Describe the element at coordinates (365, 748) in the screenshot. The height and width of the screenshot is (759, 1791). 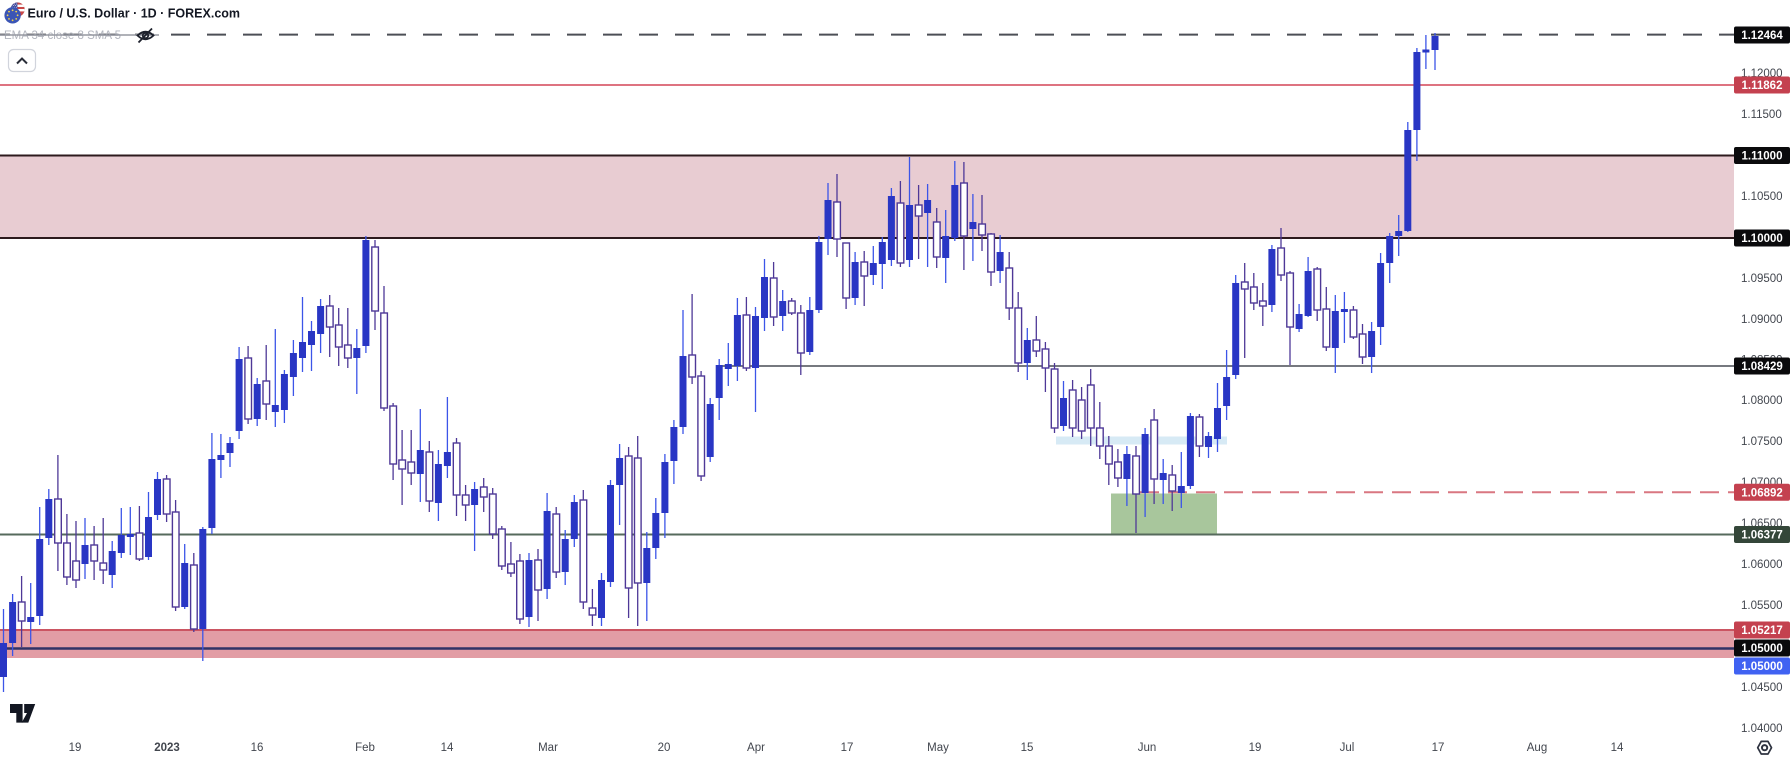
I see `svg-text: Feb` at that location.